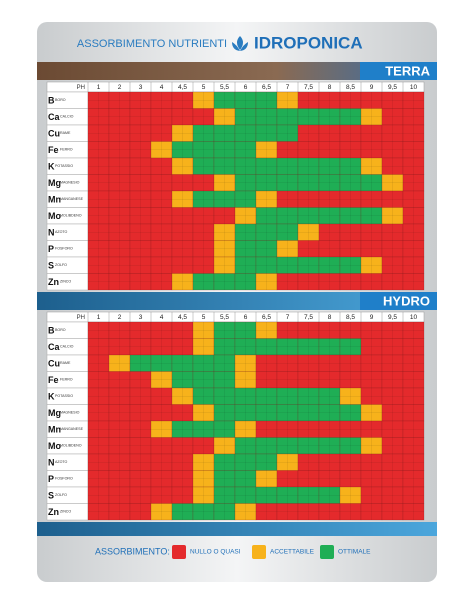  Describe the element at coordinates (406, 300) in the screenshot. I see `section-title: HYDRO` at that location.